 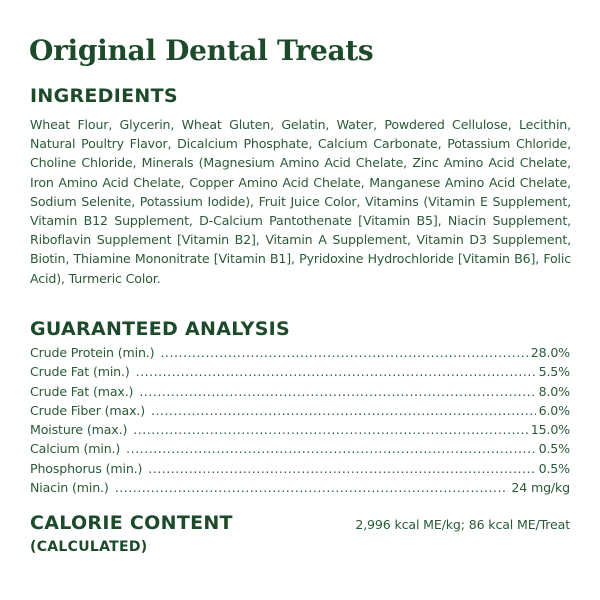 I want to click on analysis-row: Moisture (max.) 15.0%, so click(x=300, y=431).